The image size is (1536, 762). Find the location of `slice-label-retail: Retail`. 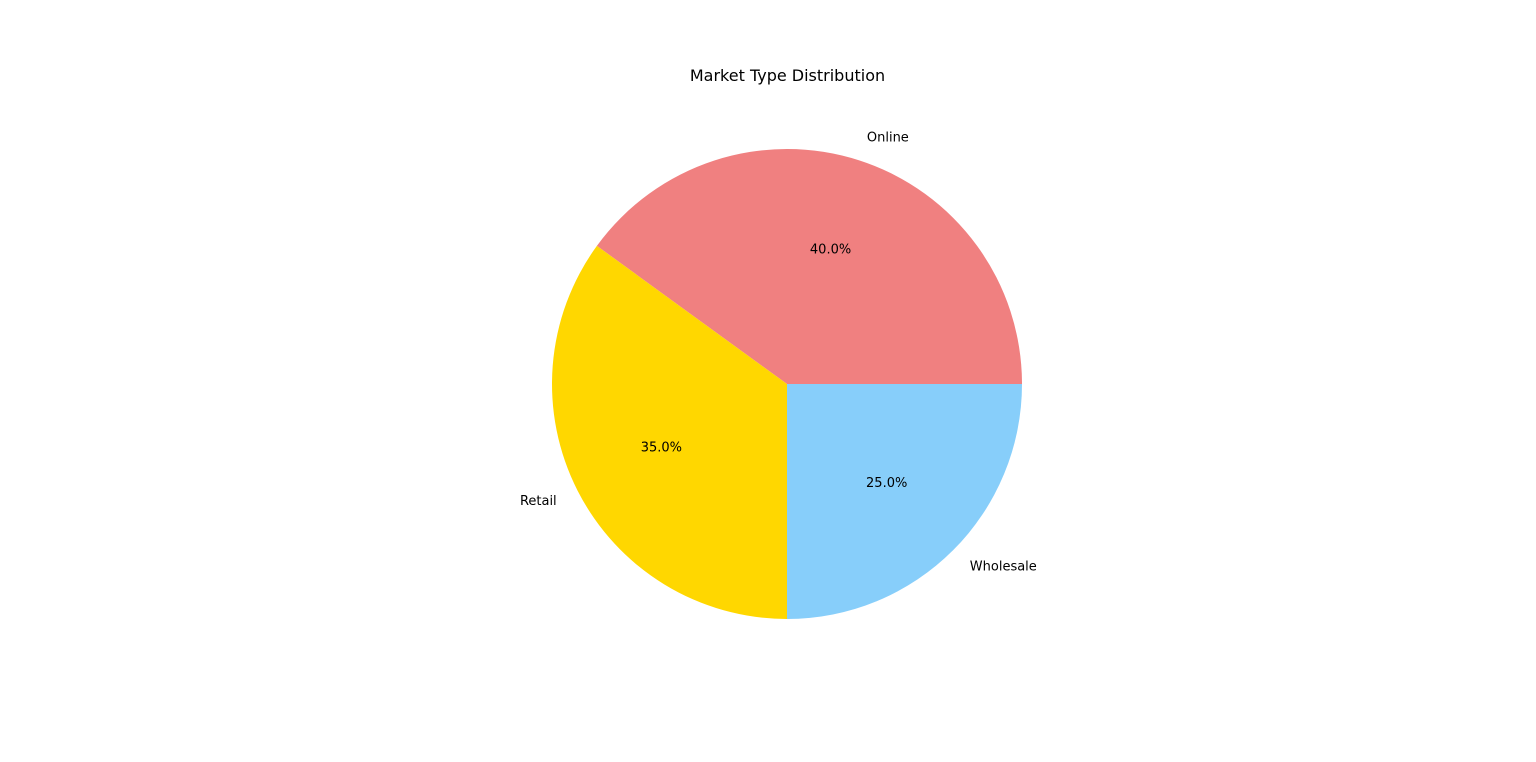

slice-label-retail: Retail is located at coordinates (538, 501).